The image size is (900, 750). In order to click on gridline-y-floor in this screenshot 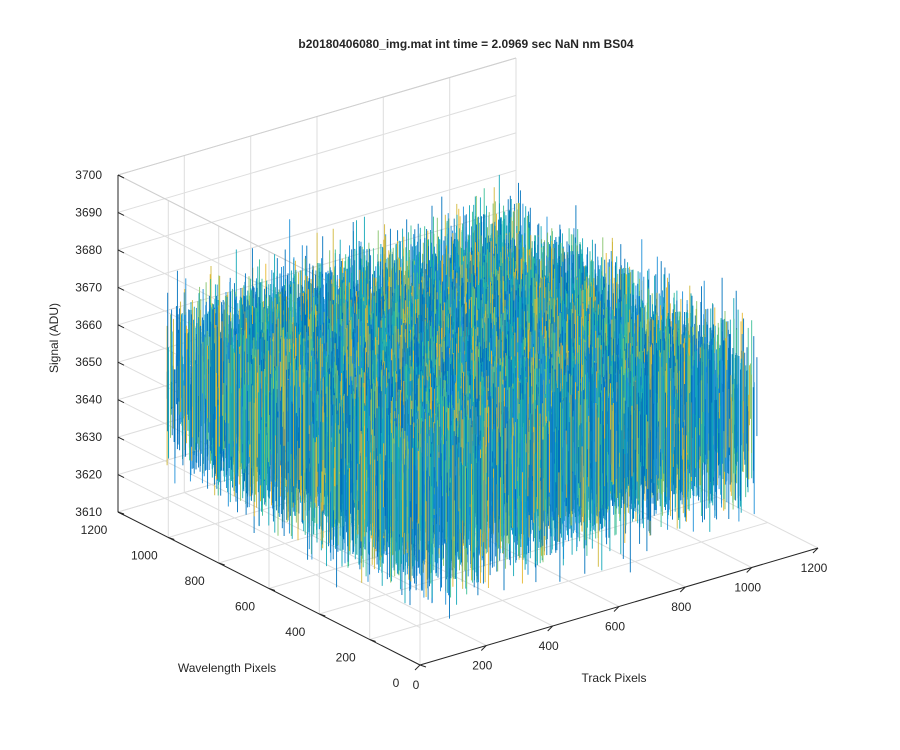, I will do `click(568, 581)`.